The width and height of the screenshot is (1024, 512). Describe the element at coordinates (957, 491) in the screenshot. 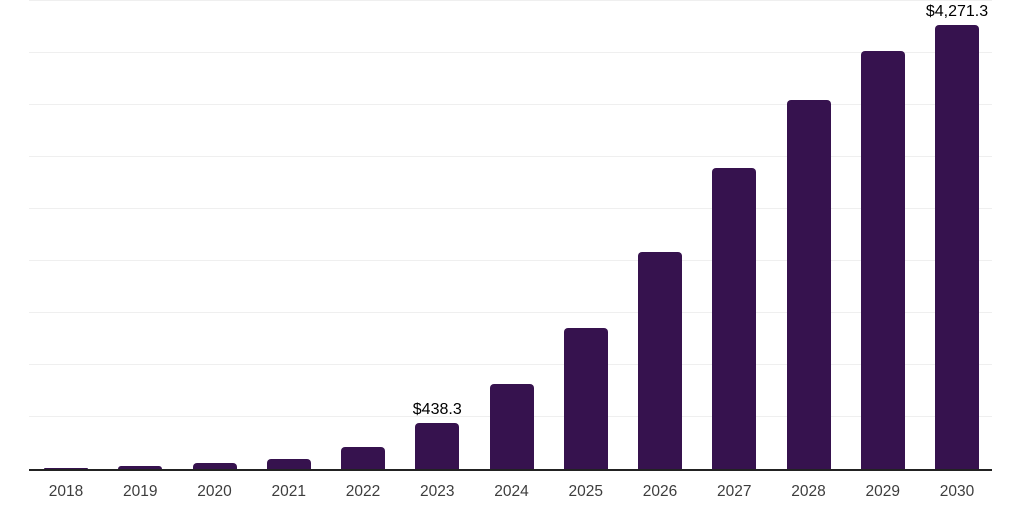

I see `x-tick-2030: 2030` at that location.